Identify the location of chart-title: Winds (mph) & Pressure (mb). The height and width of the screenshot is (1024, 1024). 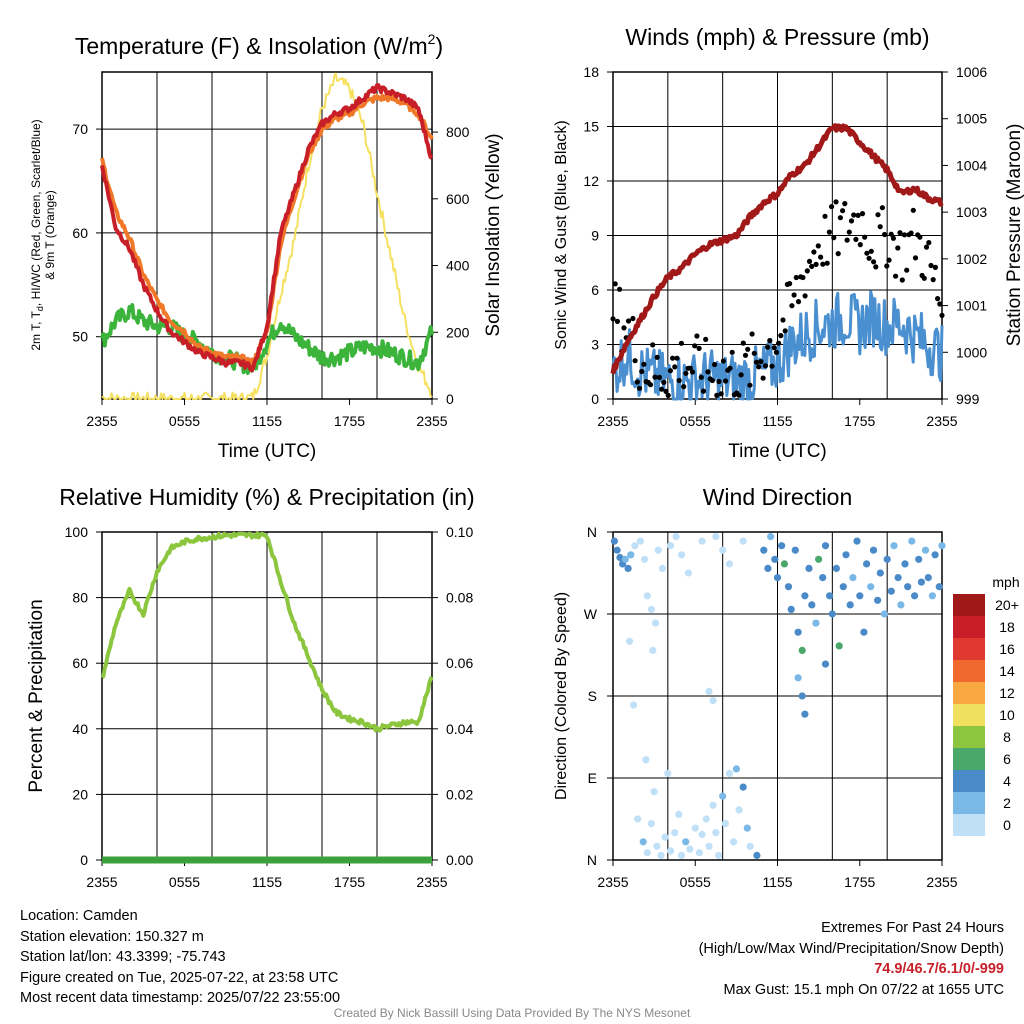
(777, 37).